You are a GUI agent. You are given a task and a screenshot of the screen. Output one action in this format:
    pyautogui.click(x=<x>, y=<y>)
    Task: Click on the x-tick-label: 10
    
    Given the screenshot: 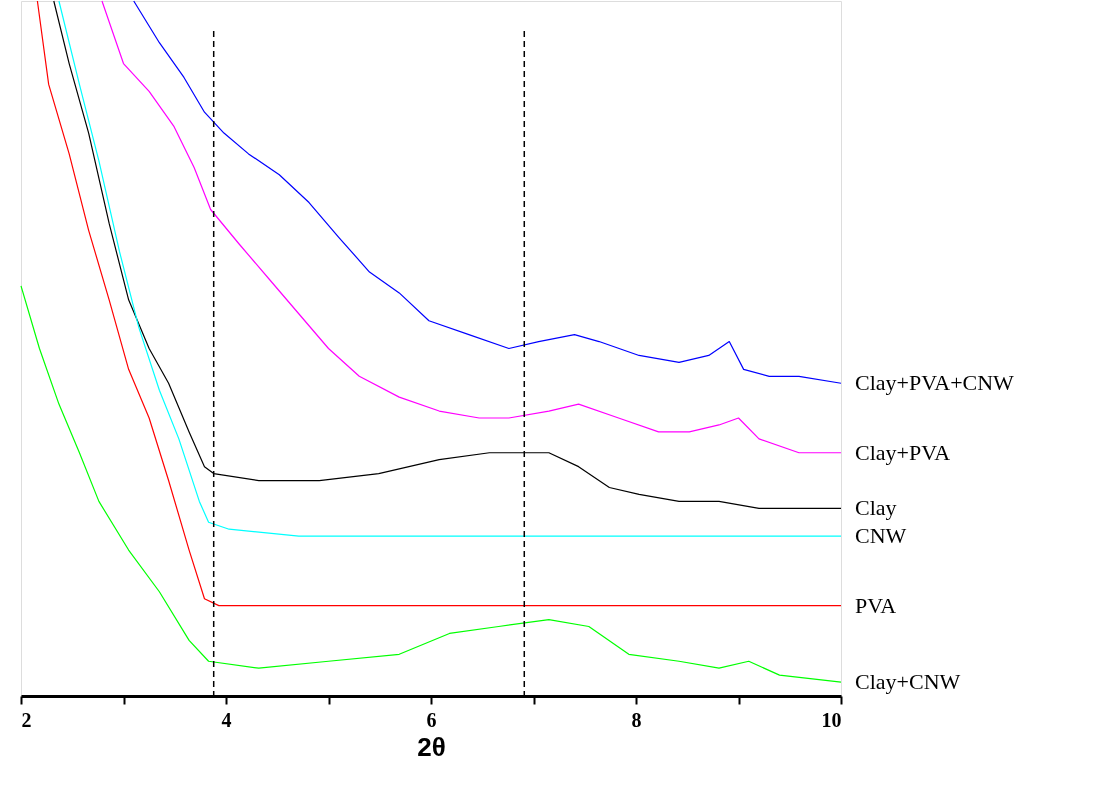 What is the action you would take?
    pyautogui.click(x=831, y=719)
    